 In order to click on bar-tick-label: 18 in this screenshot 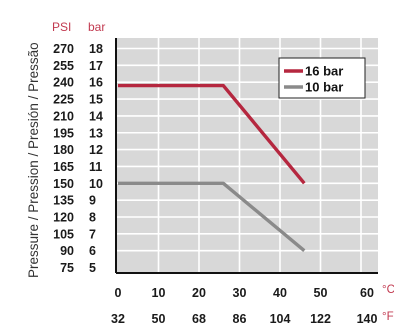, I will do `click(96, 49)`.